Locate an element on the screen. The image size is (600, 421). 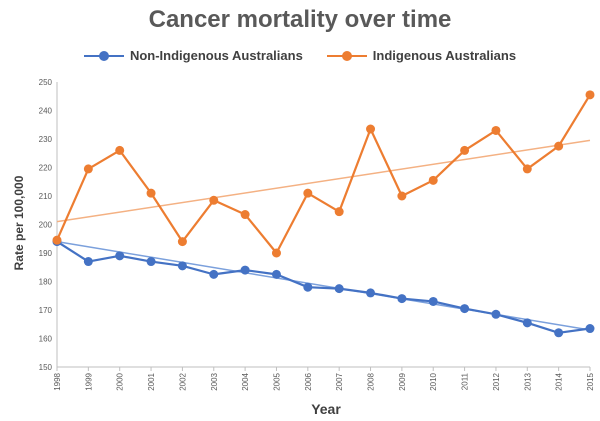
legend-swatch-non-indigenous is located at coordinates (103, 56).